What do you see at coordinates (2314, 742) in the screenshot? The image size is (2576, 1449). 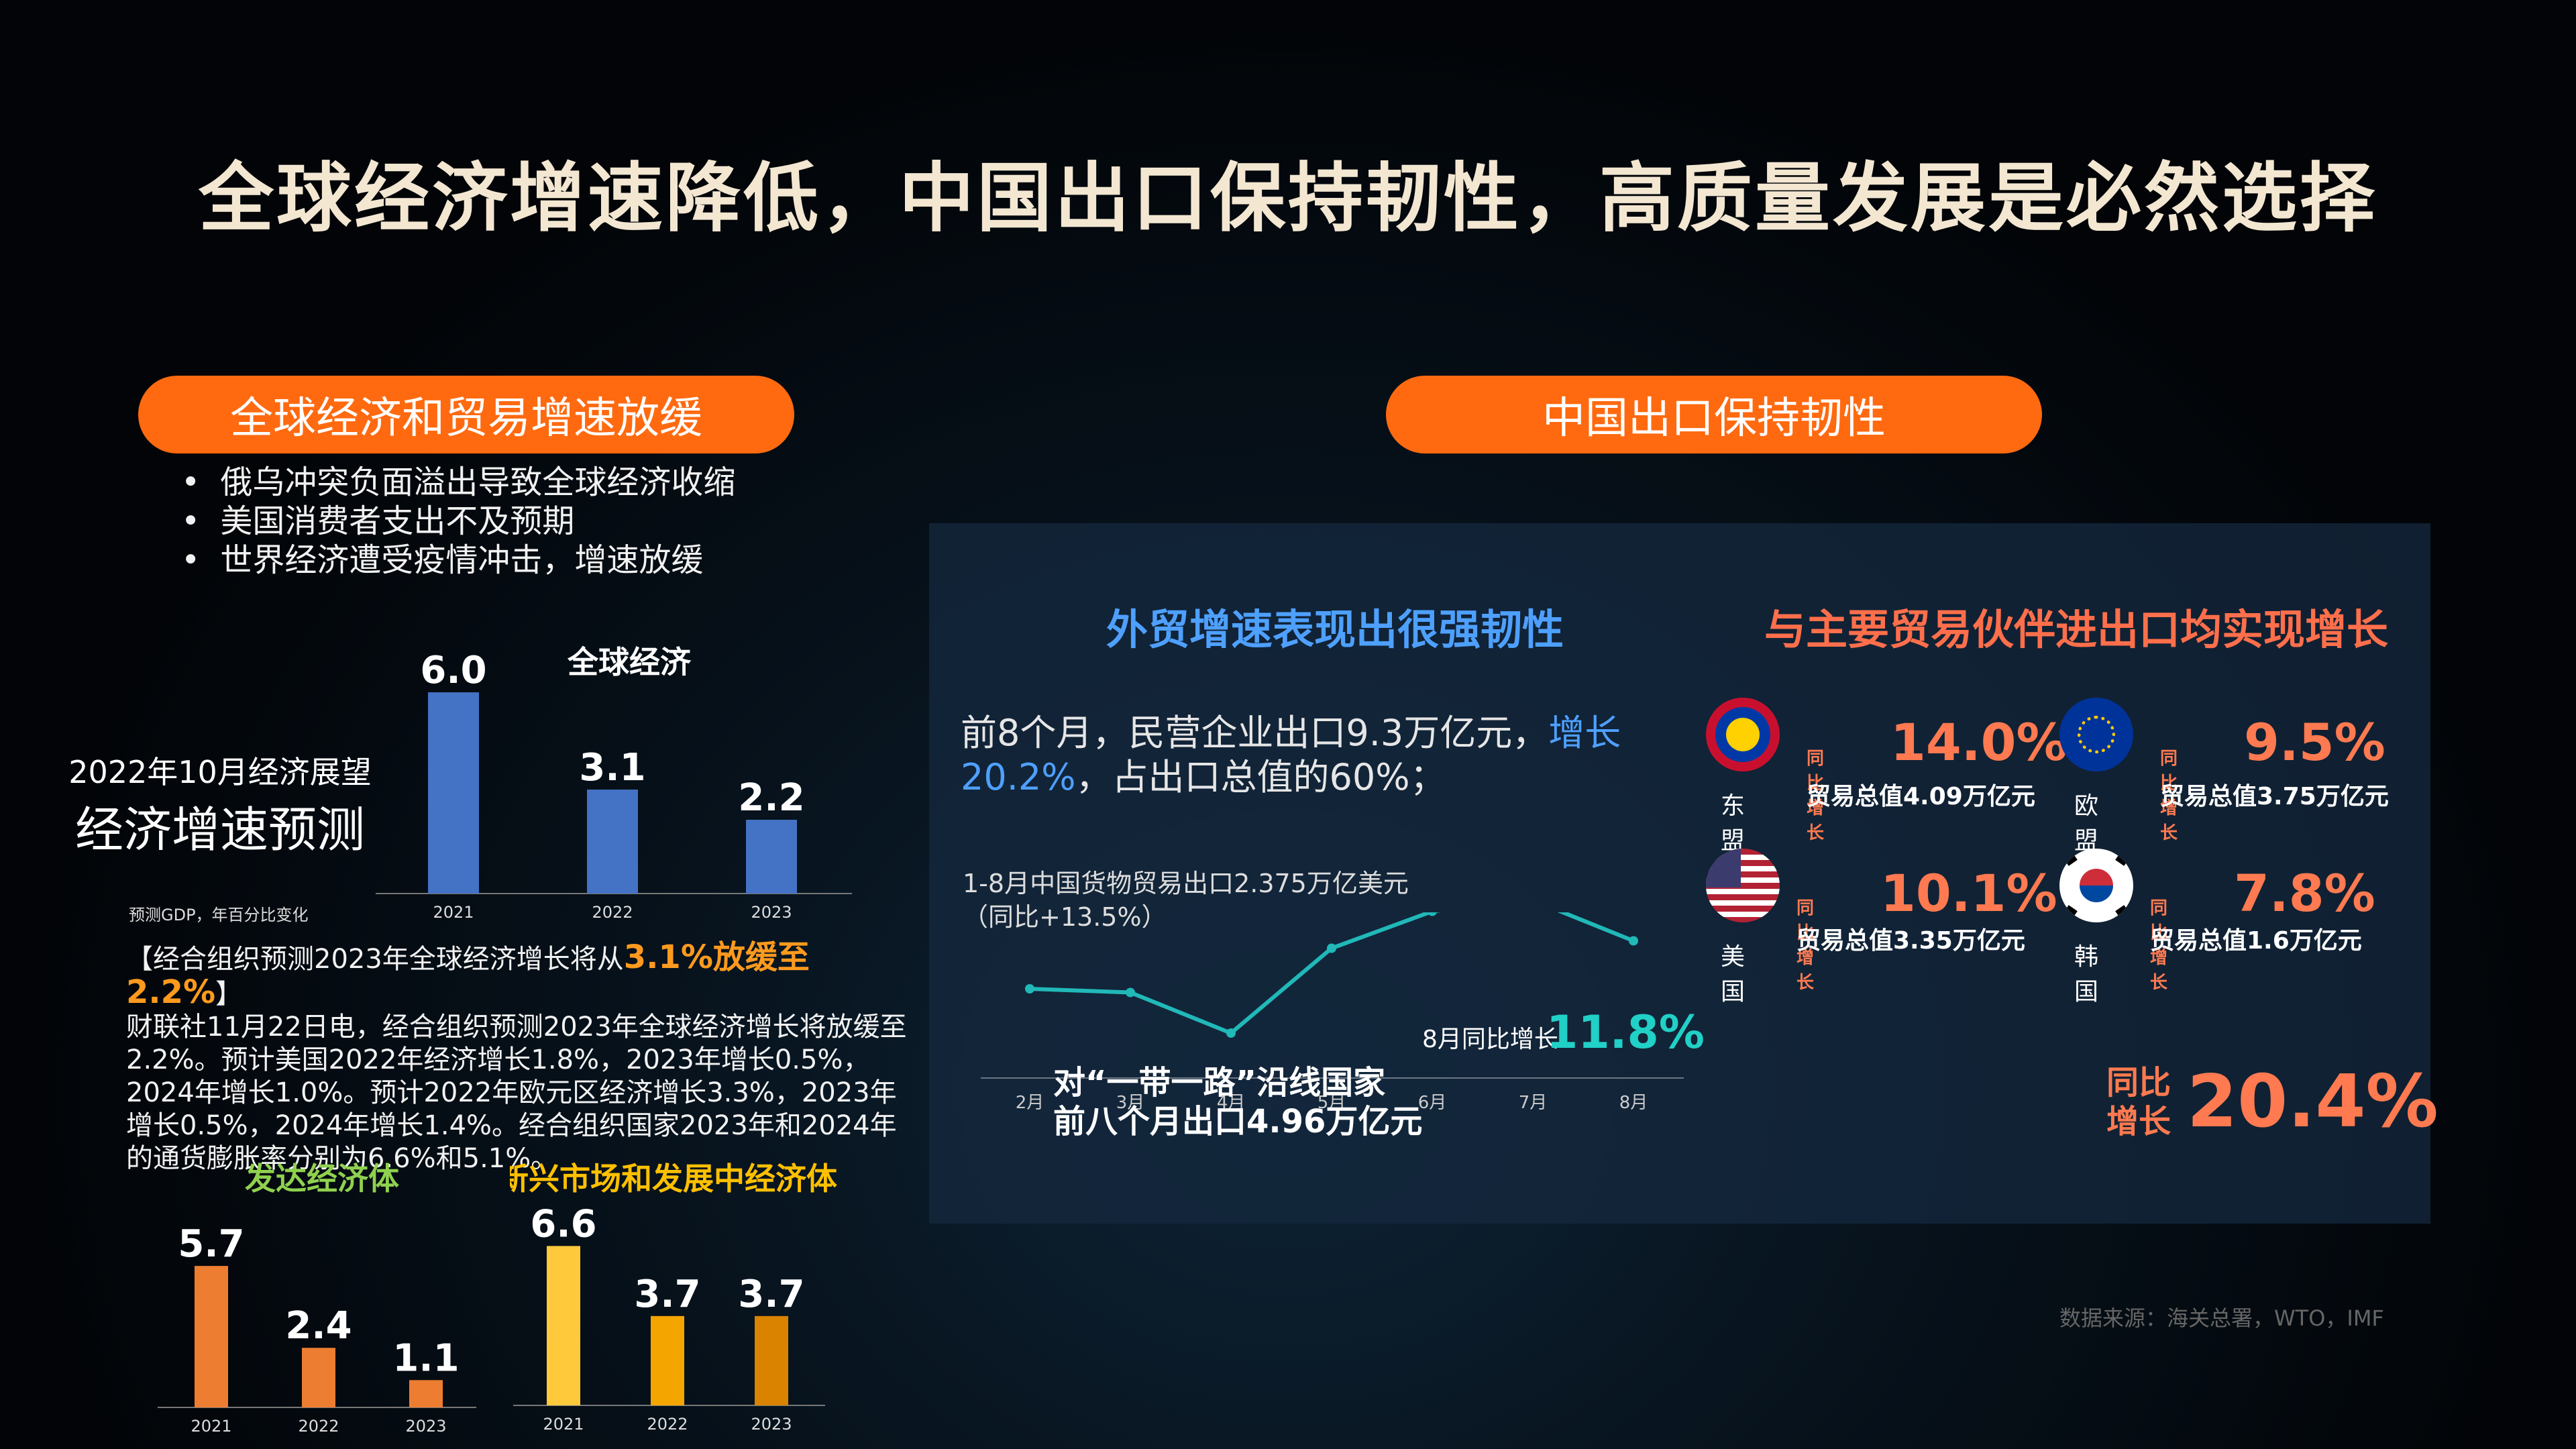 I see `partner-pct: 9.5%` at bounding box center [2314, 742].